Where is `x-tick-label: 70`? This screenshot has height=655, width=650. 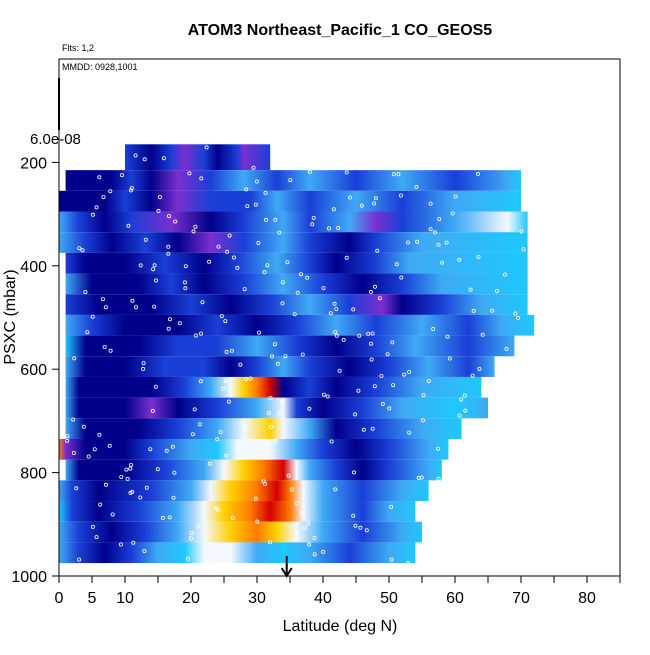 x-tick-label: 70 is located at coordinates (521, 598).